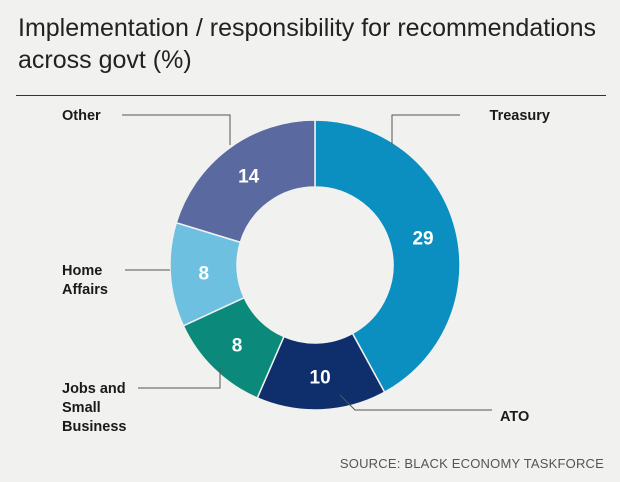  What do you see at coordinates (422, 238) in the screenshot?
I see `value-label-treasury: 29` at bounding box center [422, 238].